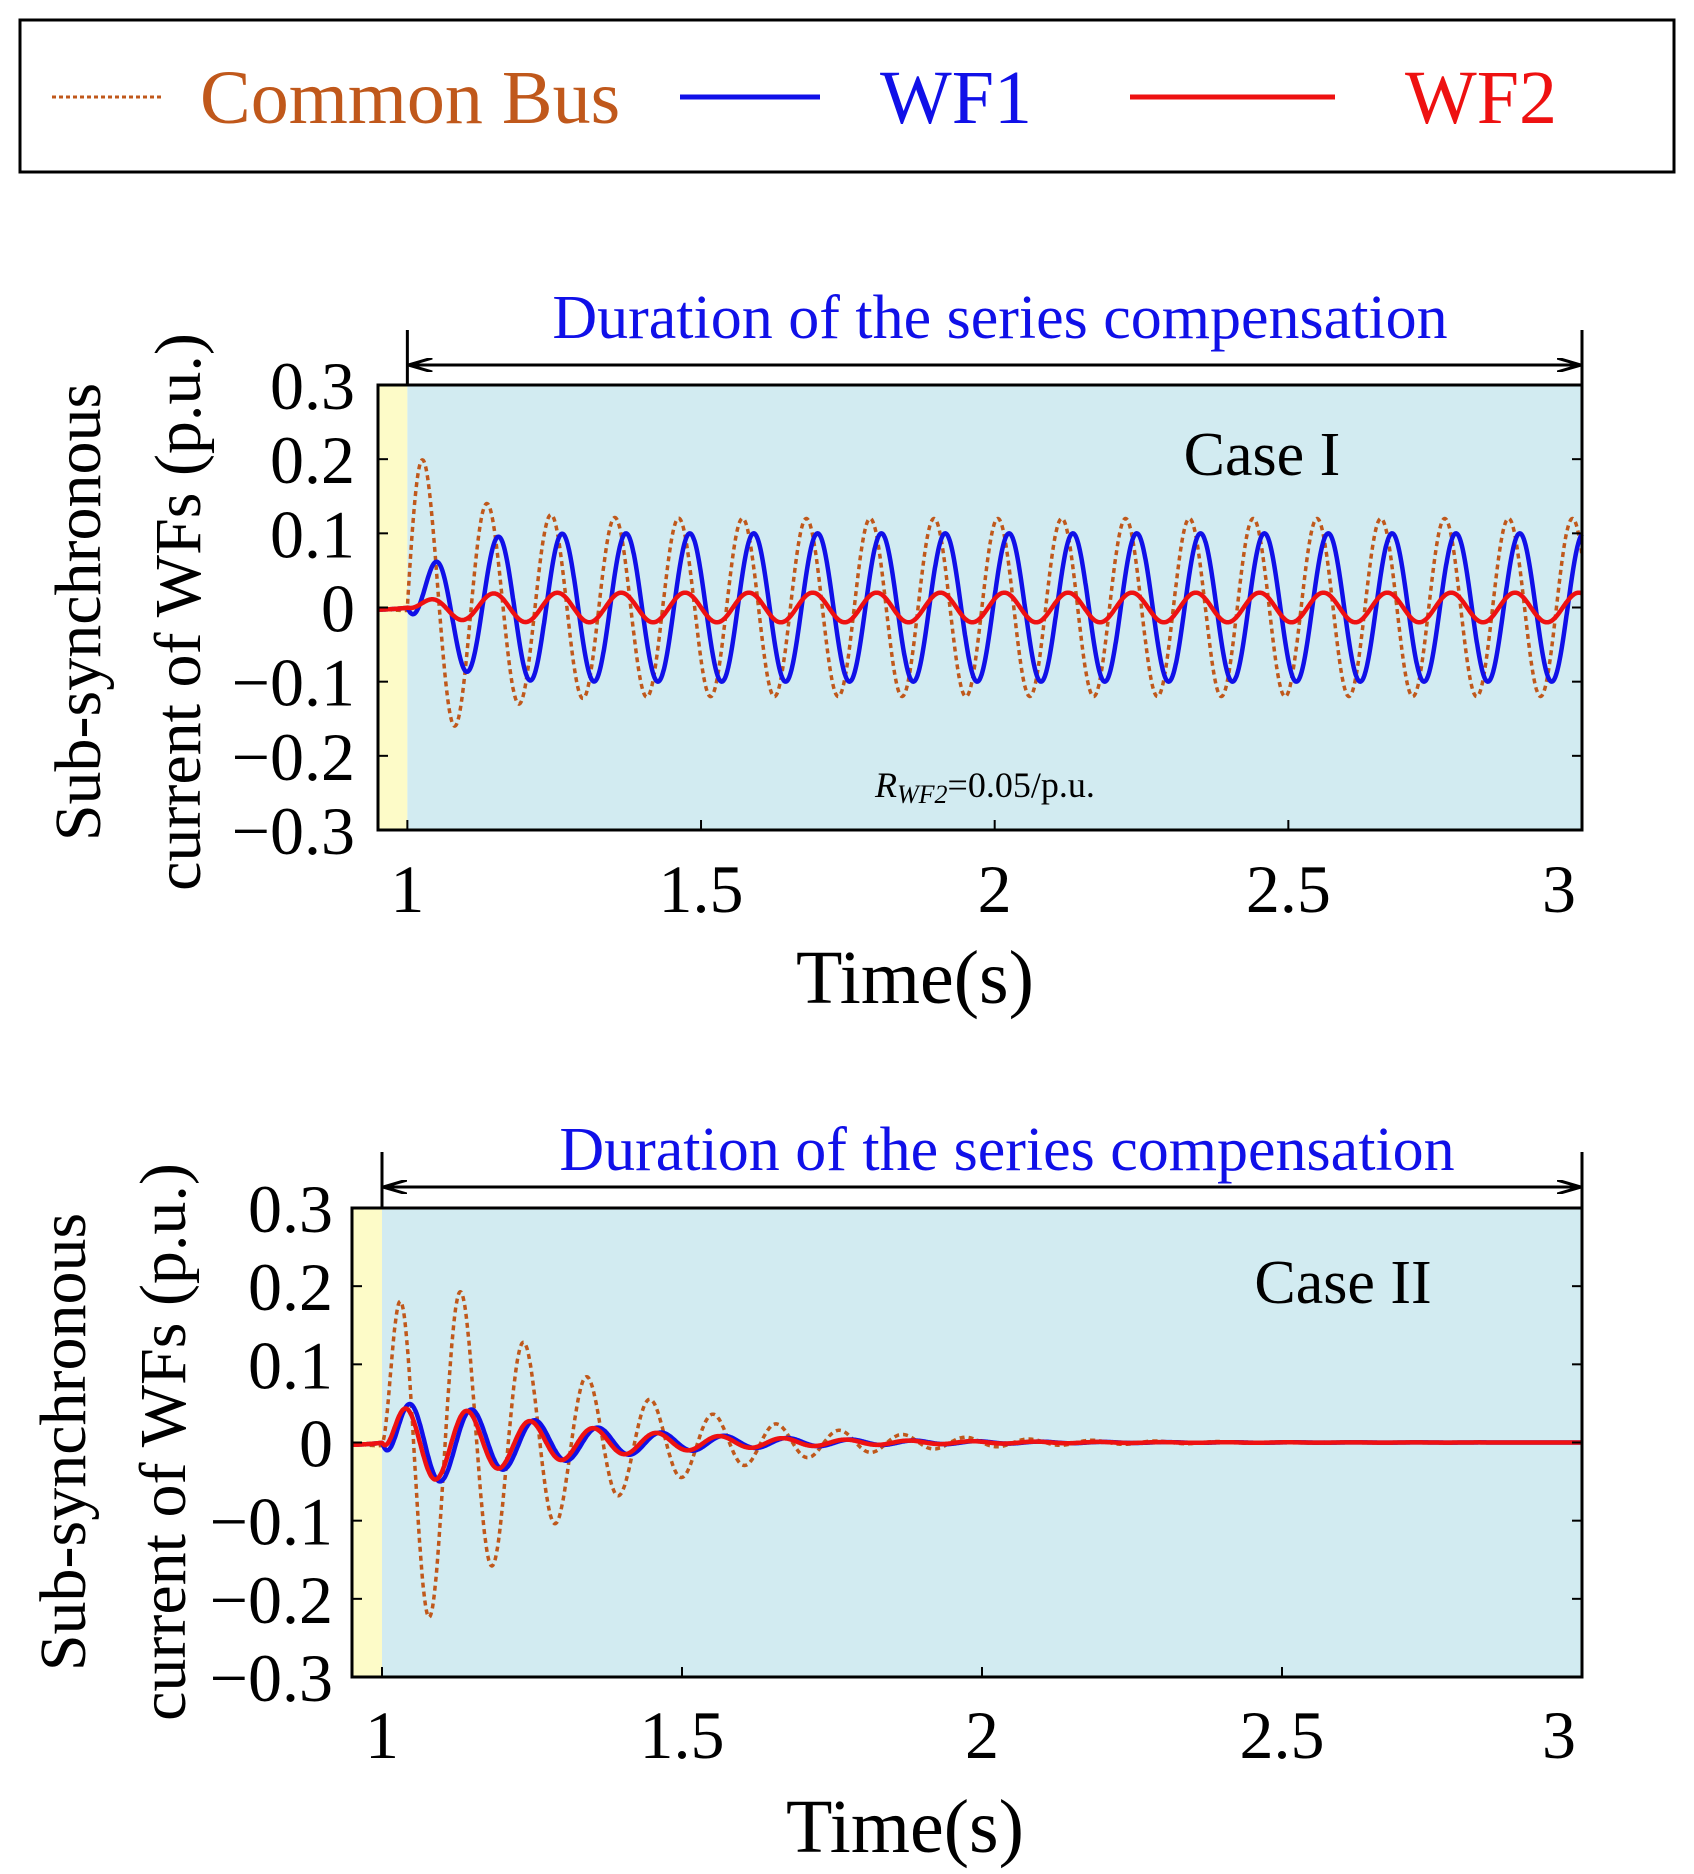 The image size is (1694, 1874). What do you see at coordinates (922, 794) in the screenshot?
I see `resistance-note-subscript: WF2` at bounding box center [922, 794].